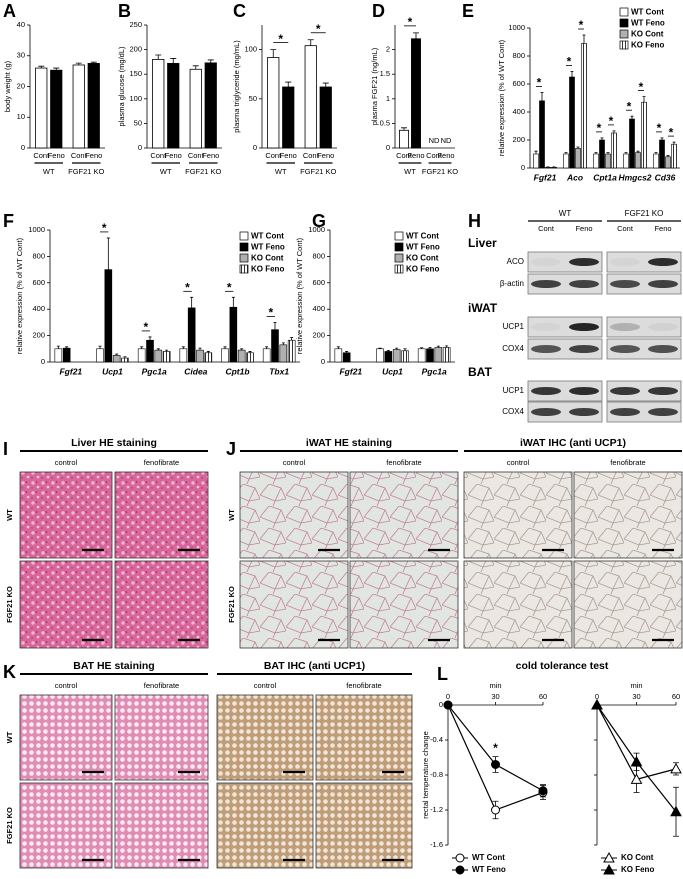 The image size is (683, 879). What do you see at coordinates (279, 371) in the screenshot?
I see `x-tick-label: Tbx1` at bounding box center [279, 371].